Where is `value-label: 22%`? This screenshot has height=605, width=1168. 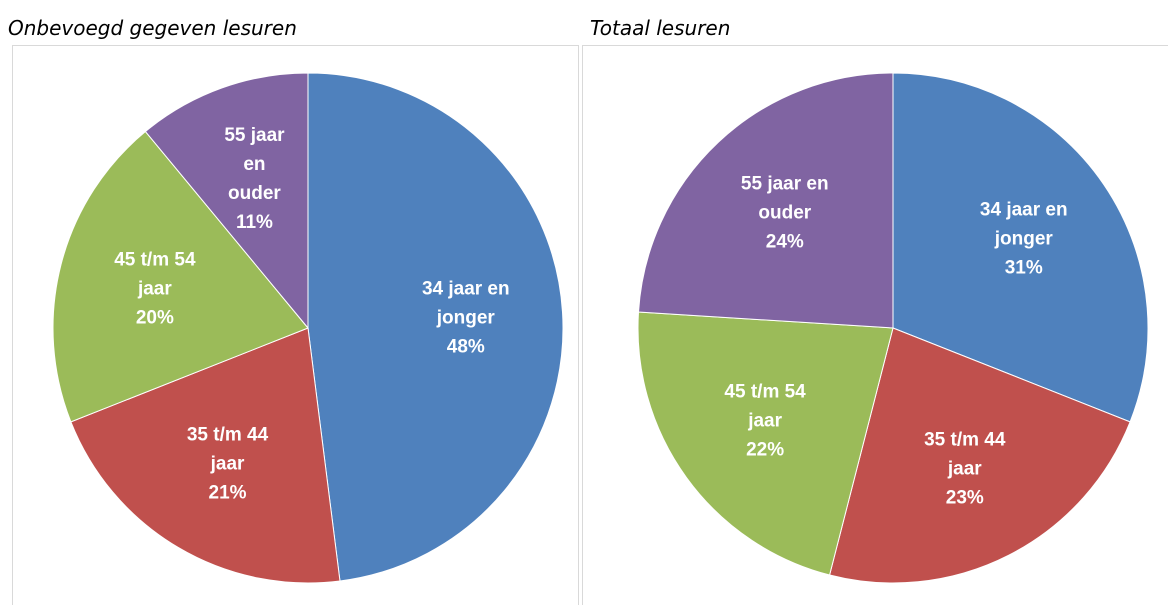 value-label: 22% is located at coordinates (765, 450).